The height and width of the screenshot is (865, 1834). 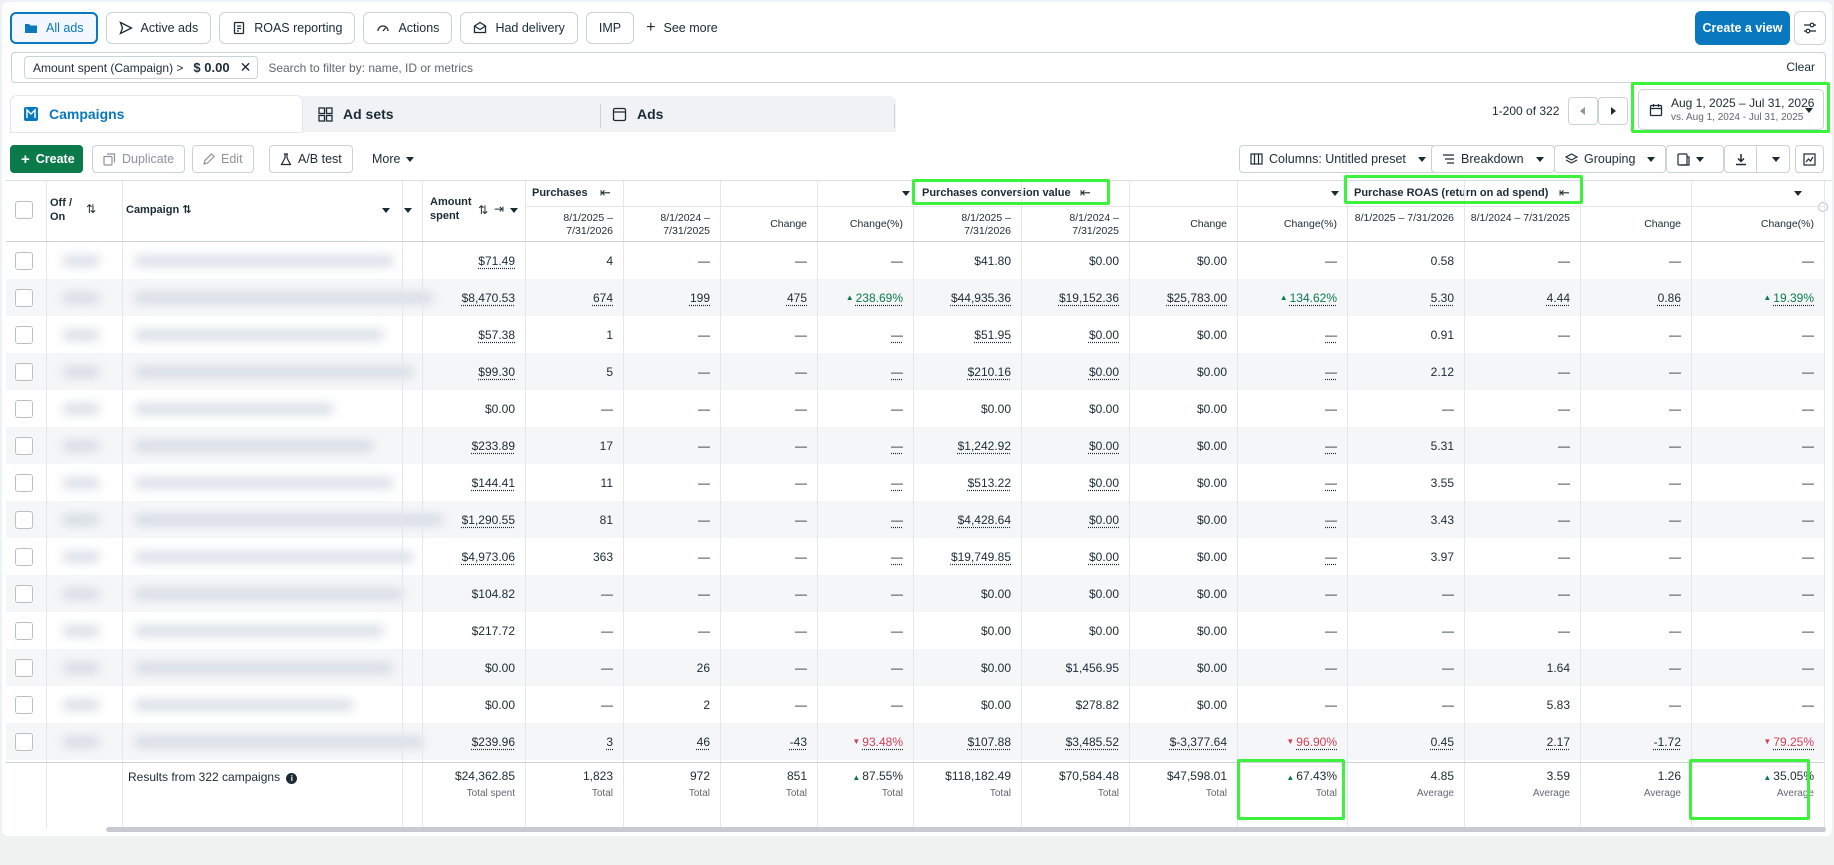 What do you see at coordinates (1757, 159) in the screenshot?
I see `export-button` at bounding box center [1757, 159].